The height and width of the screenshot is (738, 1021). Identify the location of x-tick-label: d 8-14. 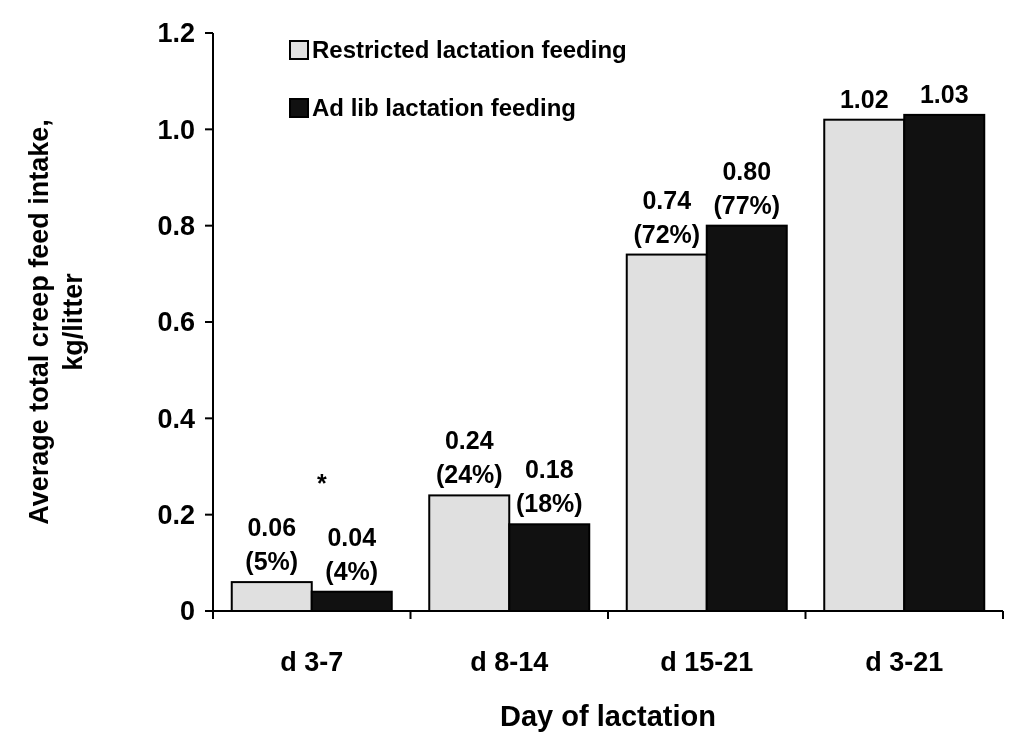
(509, 662).